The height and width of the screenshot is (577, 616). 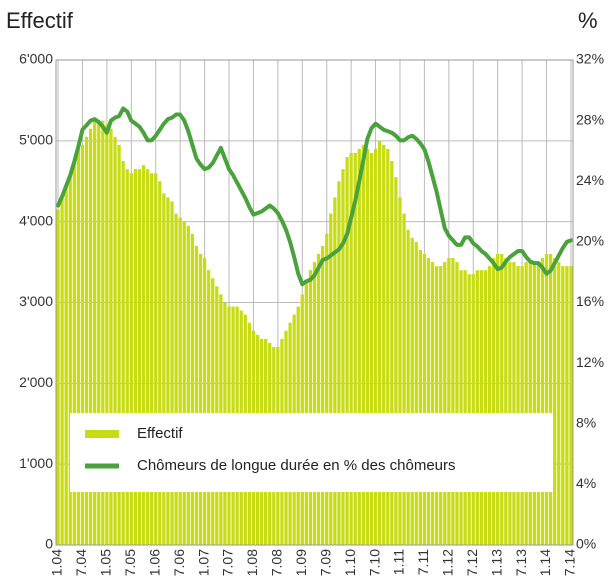 I want to click on x-tick-label: 1.08, so click(x=252, y=562).